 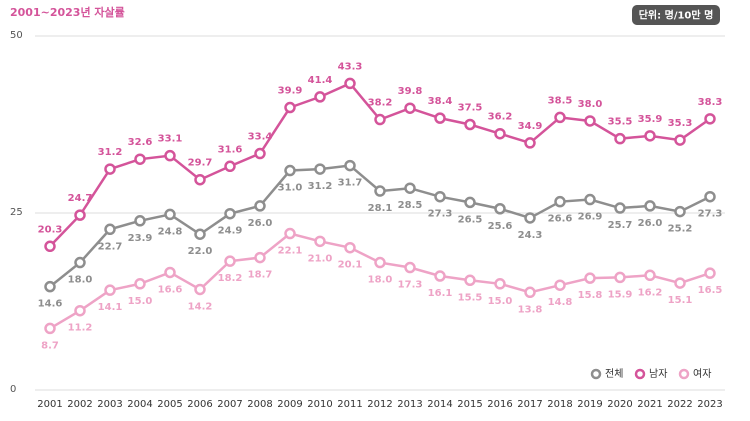 I want to click on data-label: 16.1, so click(x=440, y=293).